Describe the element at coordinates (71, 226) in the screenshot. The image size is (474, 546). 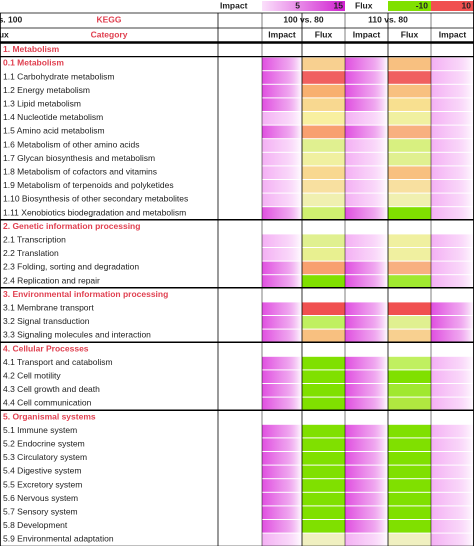
I see `section-title: 2. Genetic information processing` at that location.